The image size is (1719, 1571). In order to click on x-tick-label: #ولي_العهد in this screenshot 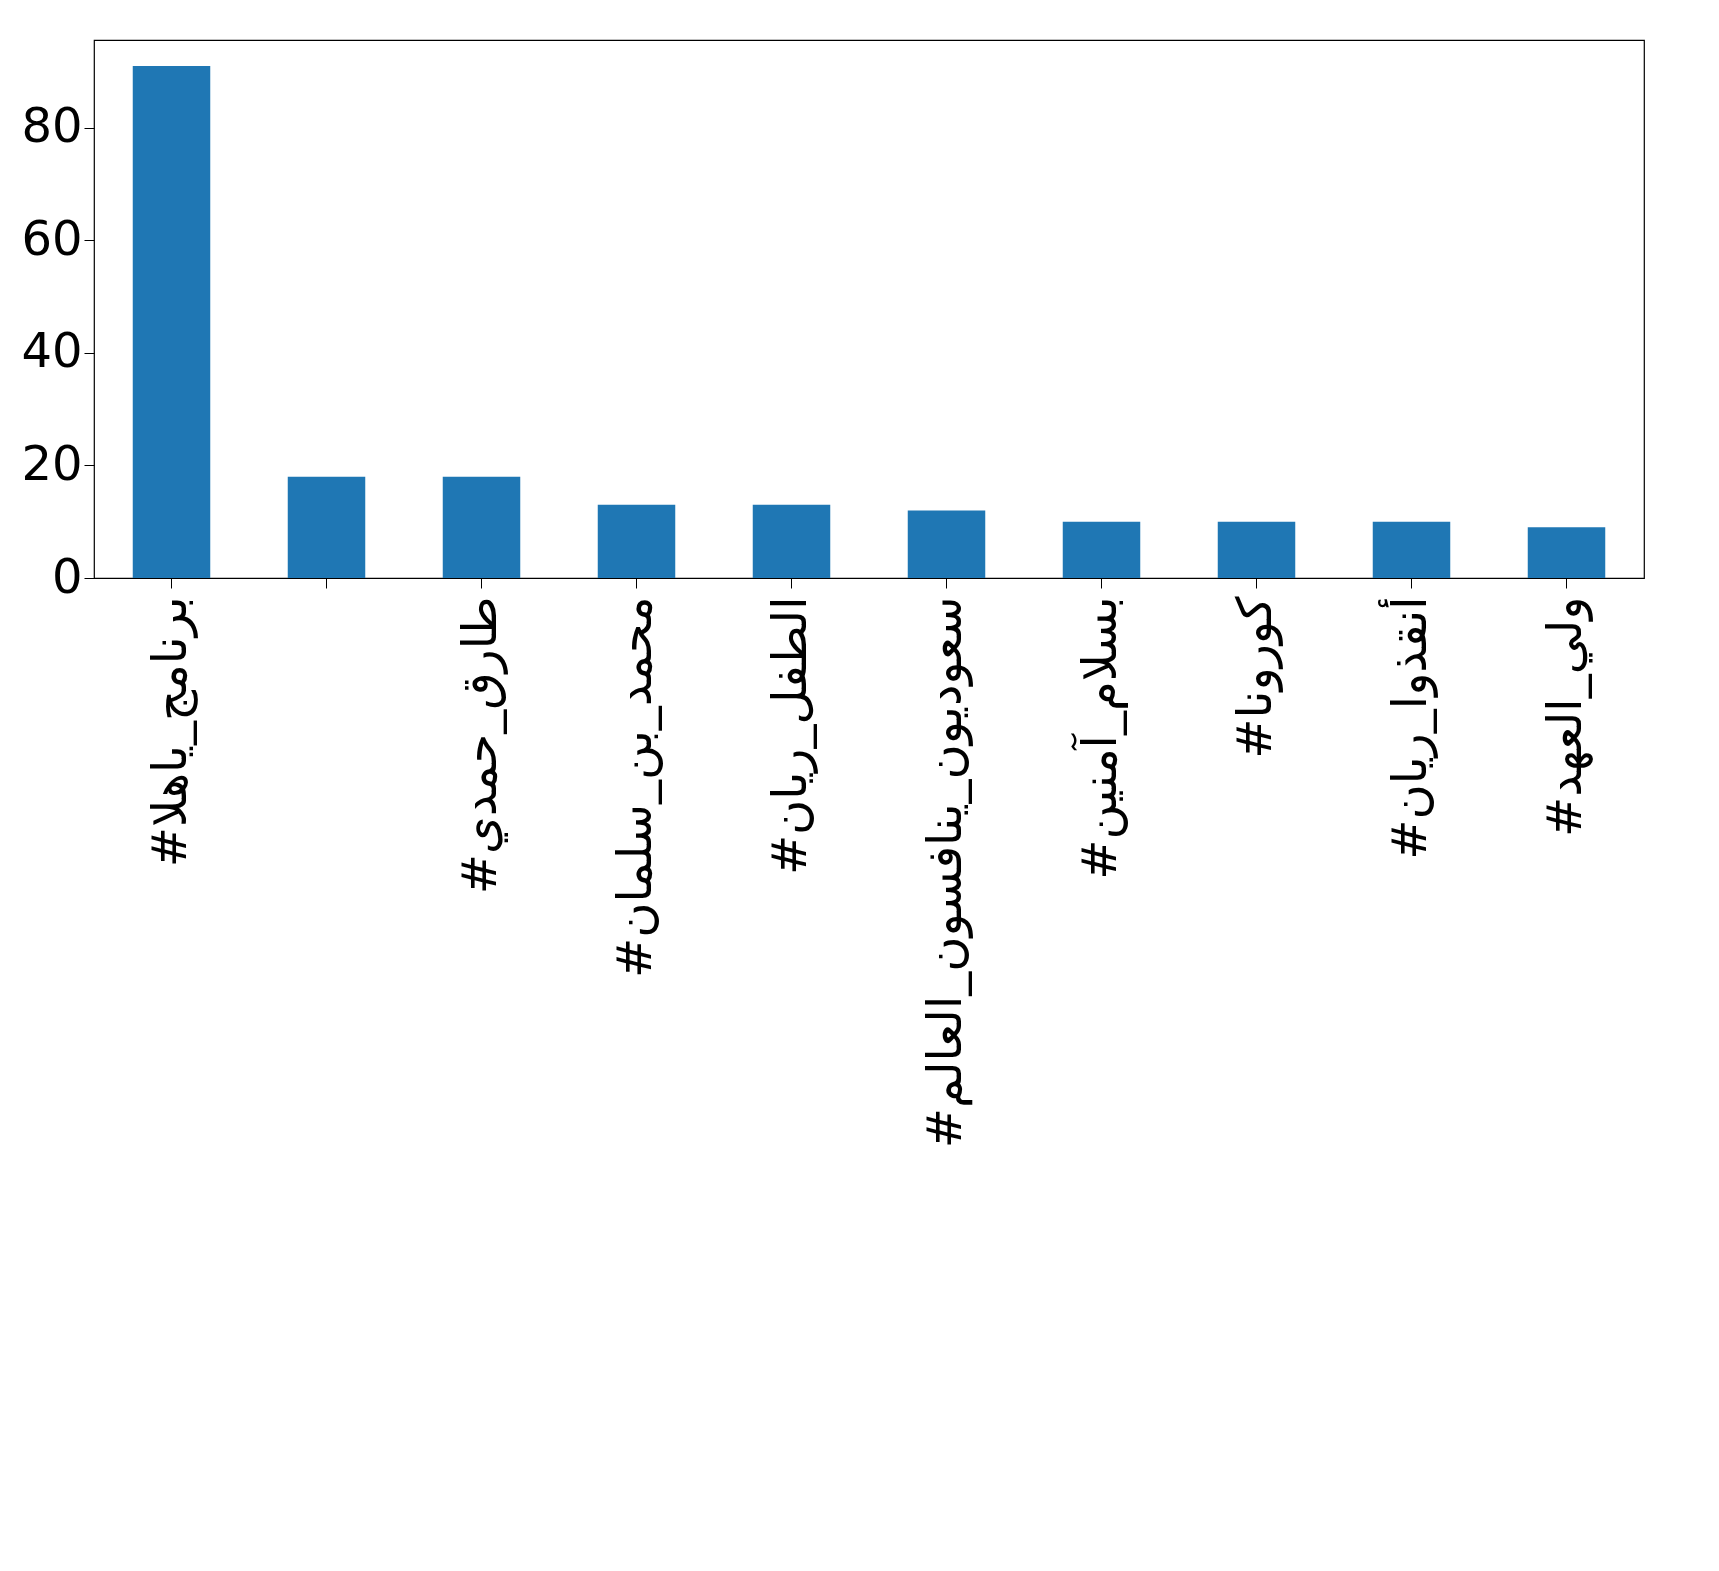, I will do `click(1564, 716)`.